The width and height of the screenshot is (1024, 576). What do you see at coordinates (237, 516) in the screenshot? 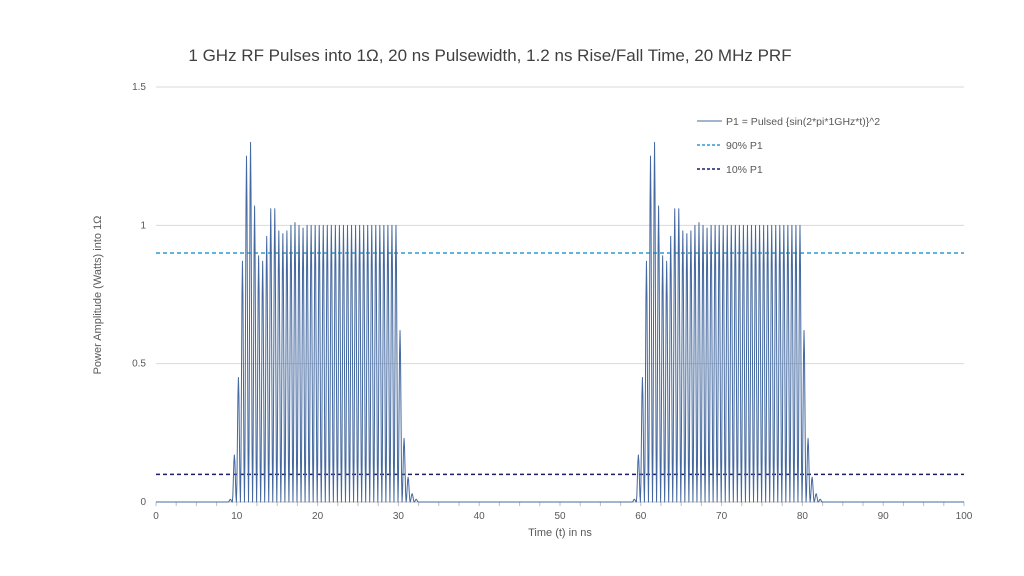
I see `x-tick-label: 10` at bounding box center [237, 516].